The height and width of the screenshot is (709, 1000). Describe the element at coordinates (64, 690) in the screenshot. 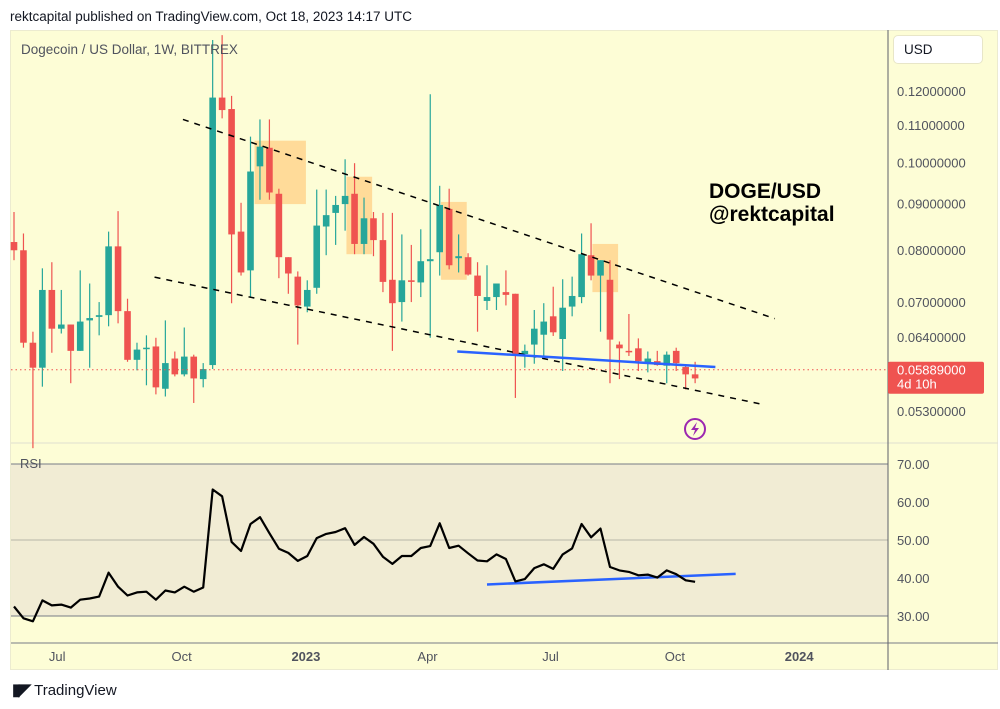

I see `footer-brand: ▮◤ TradingView` at that location.